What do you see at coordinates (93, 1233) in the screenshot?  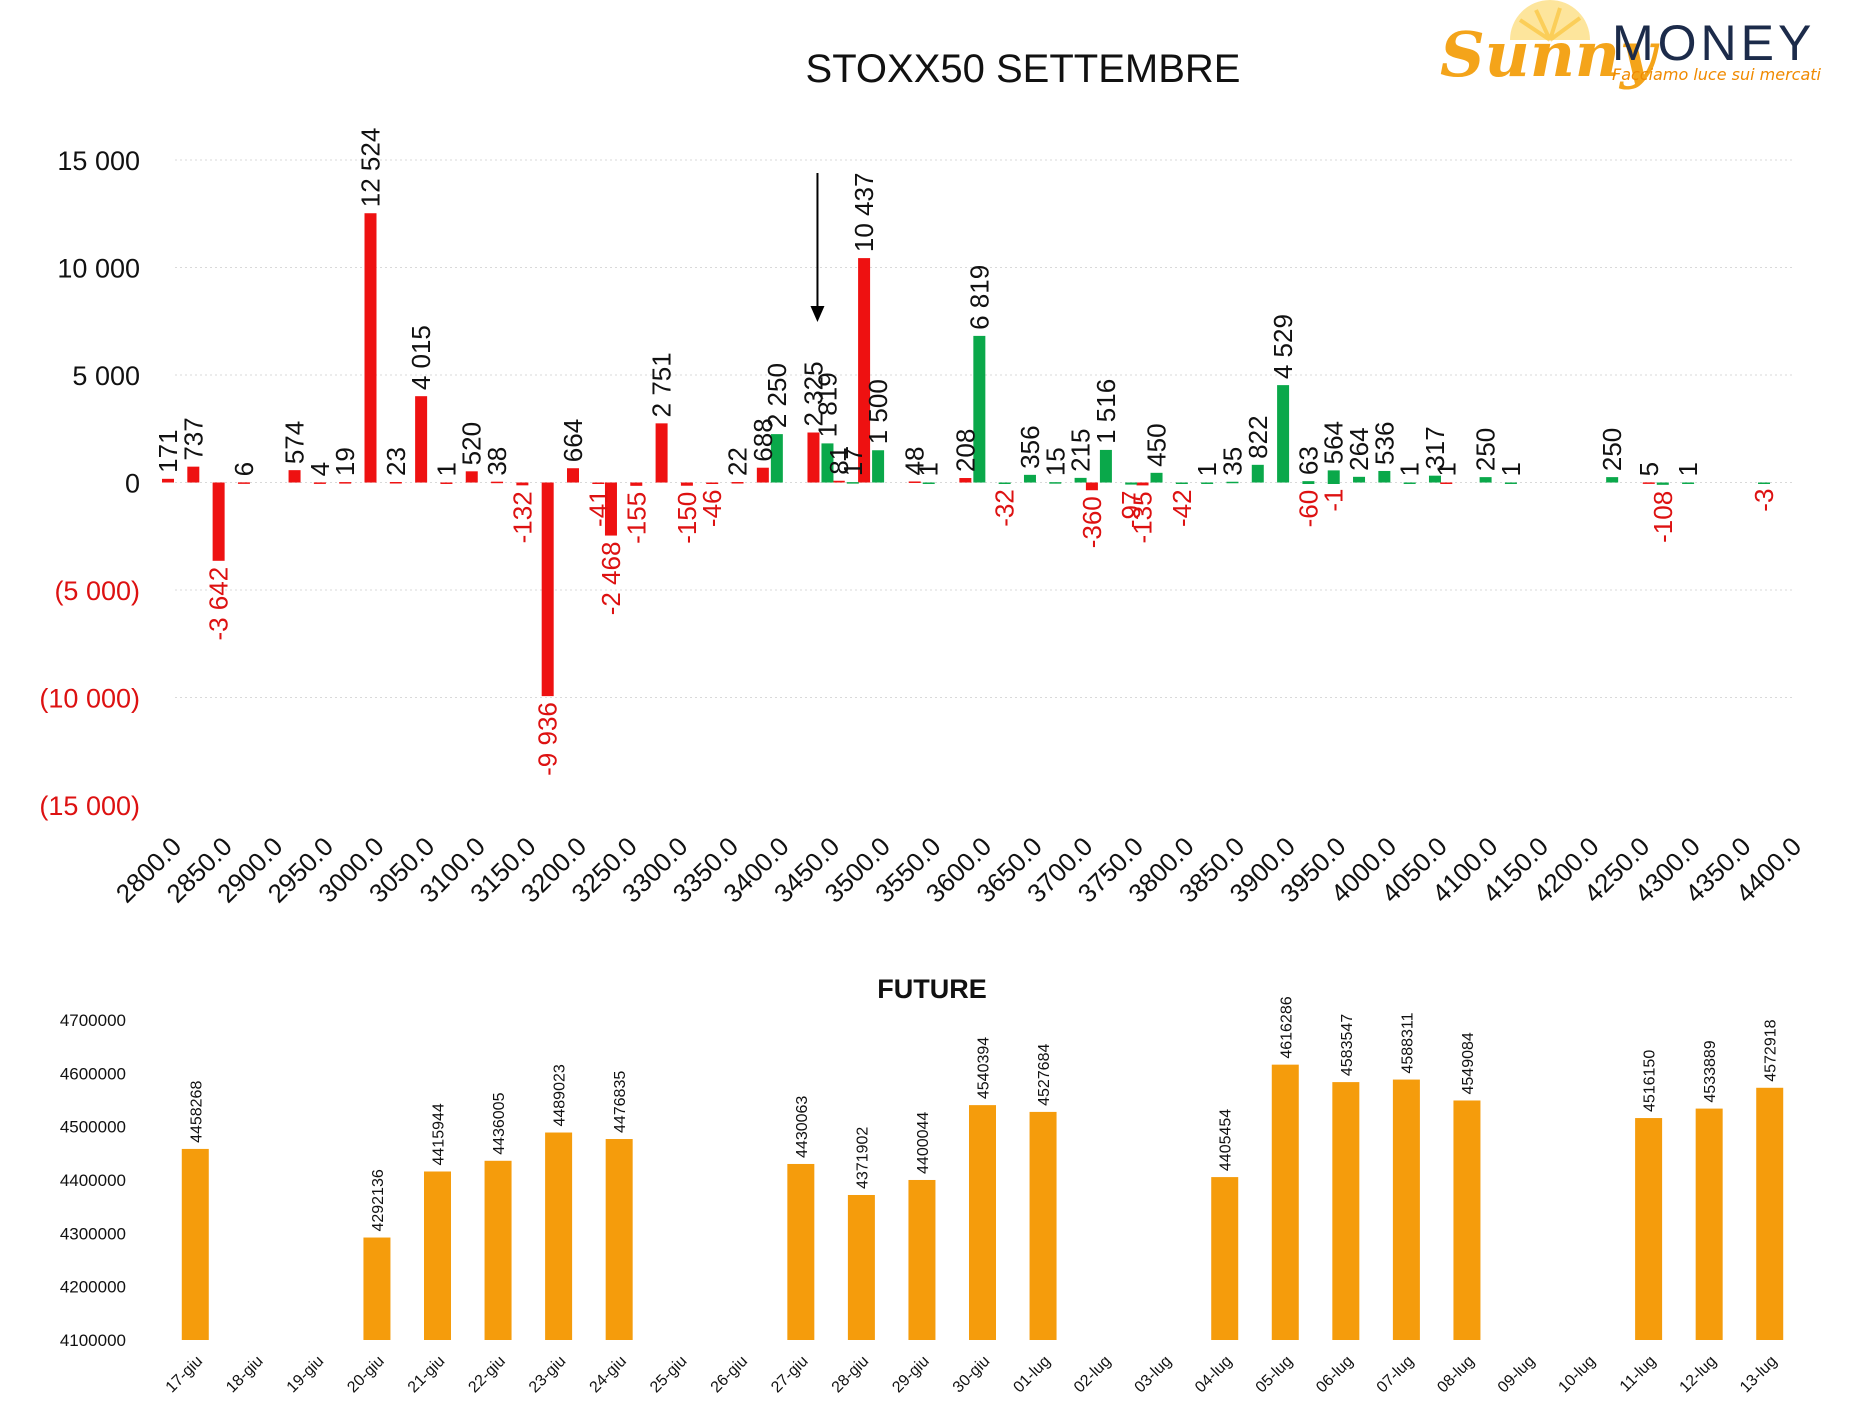 I see `future-y-tick-label: 4300000` at bounding box center [93, 1233].